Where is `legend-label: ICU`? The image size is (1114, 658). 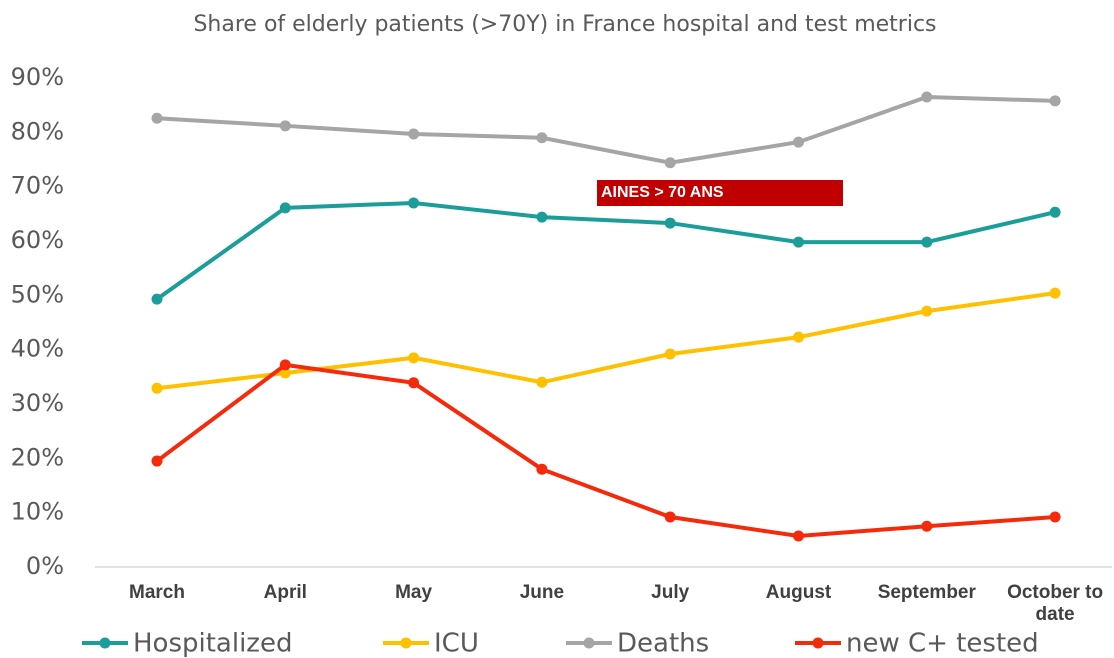 legend-label: ICU is located at coordinates (456, 643).